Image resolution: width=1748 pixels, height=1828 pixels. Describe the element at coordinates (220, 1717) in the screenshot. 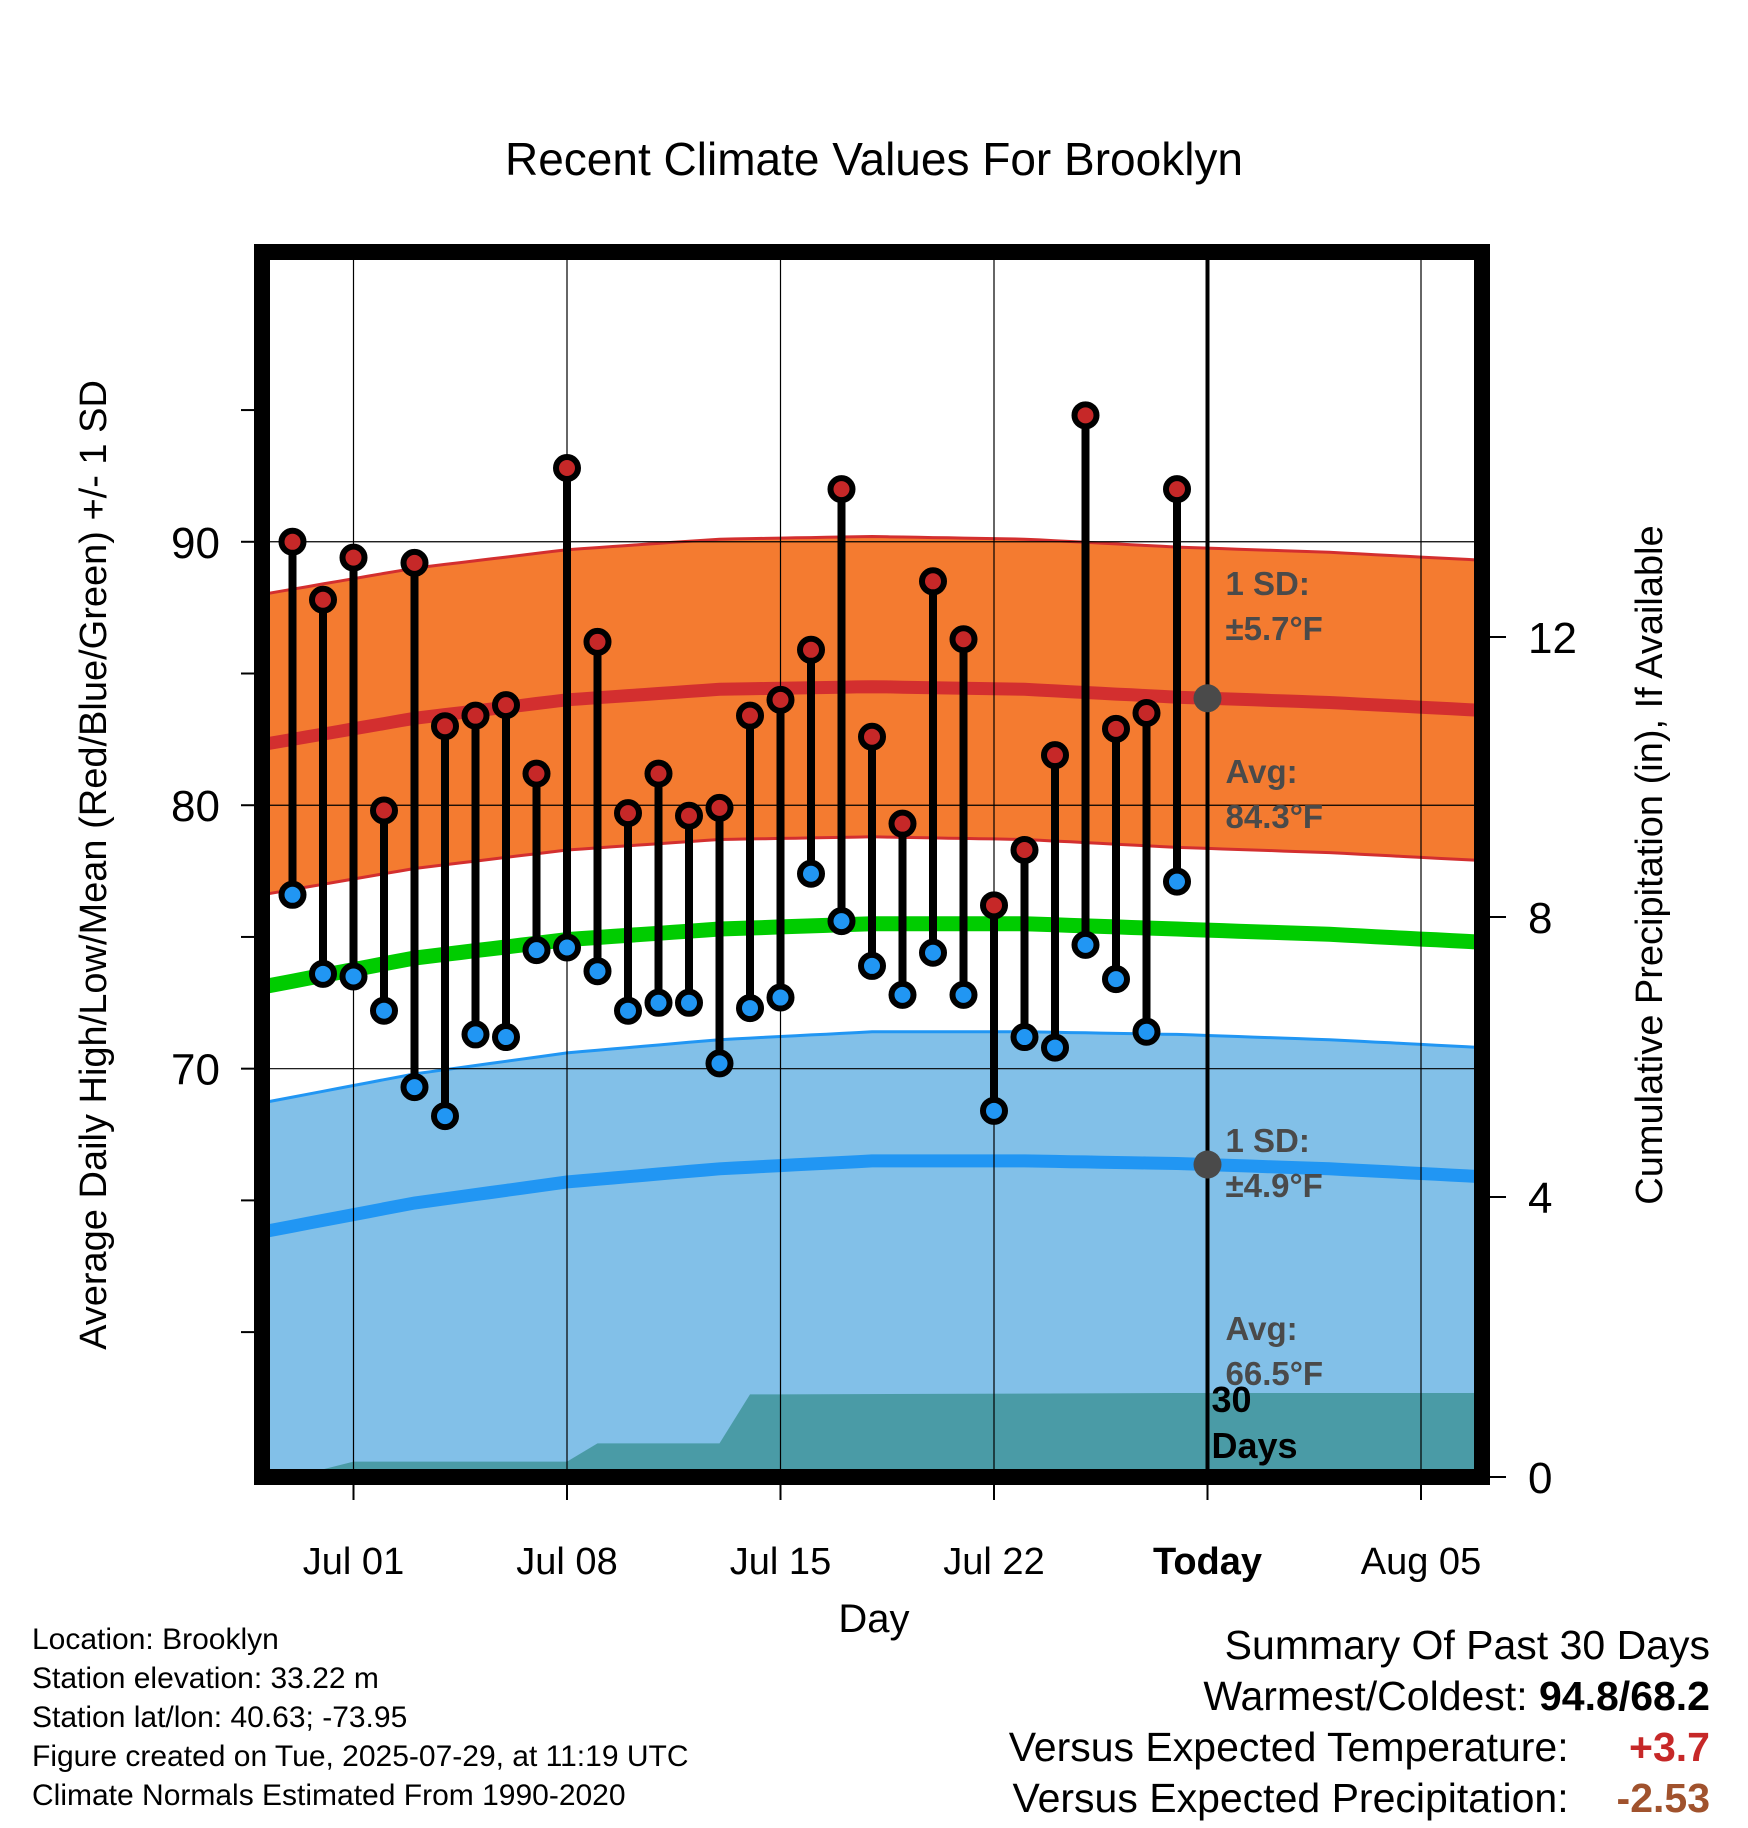

I see `latlon-text: Station lat/lon: 40.63; -73.95` at that location.